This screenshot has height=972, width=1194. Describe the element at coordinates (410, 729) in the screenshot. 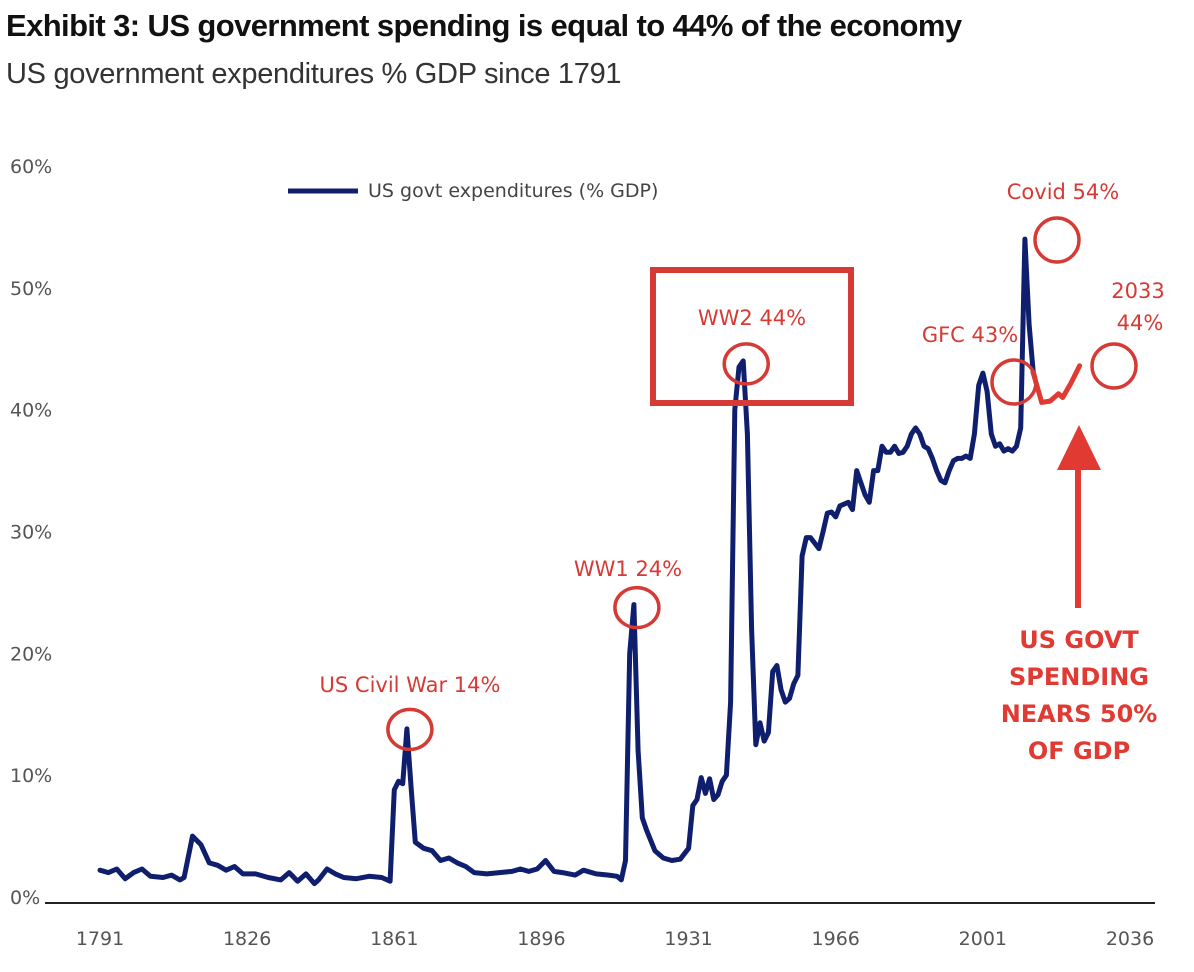

I see `annotation-circle-civil-war` at that location.